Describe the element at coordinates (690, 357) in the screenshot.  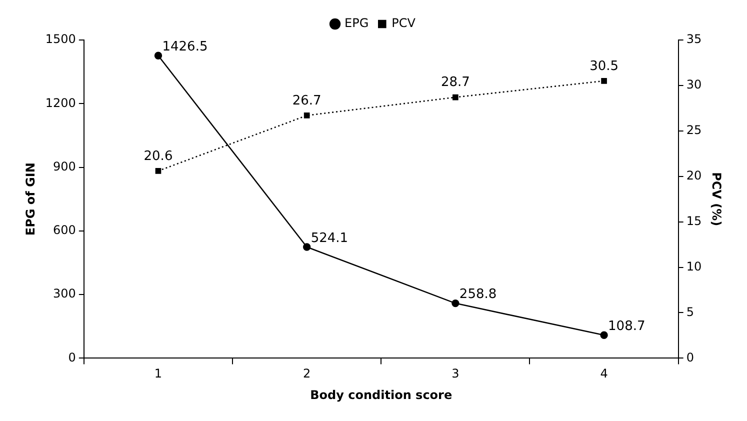
I see `y2-tick-label: 0` at that location.